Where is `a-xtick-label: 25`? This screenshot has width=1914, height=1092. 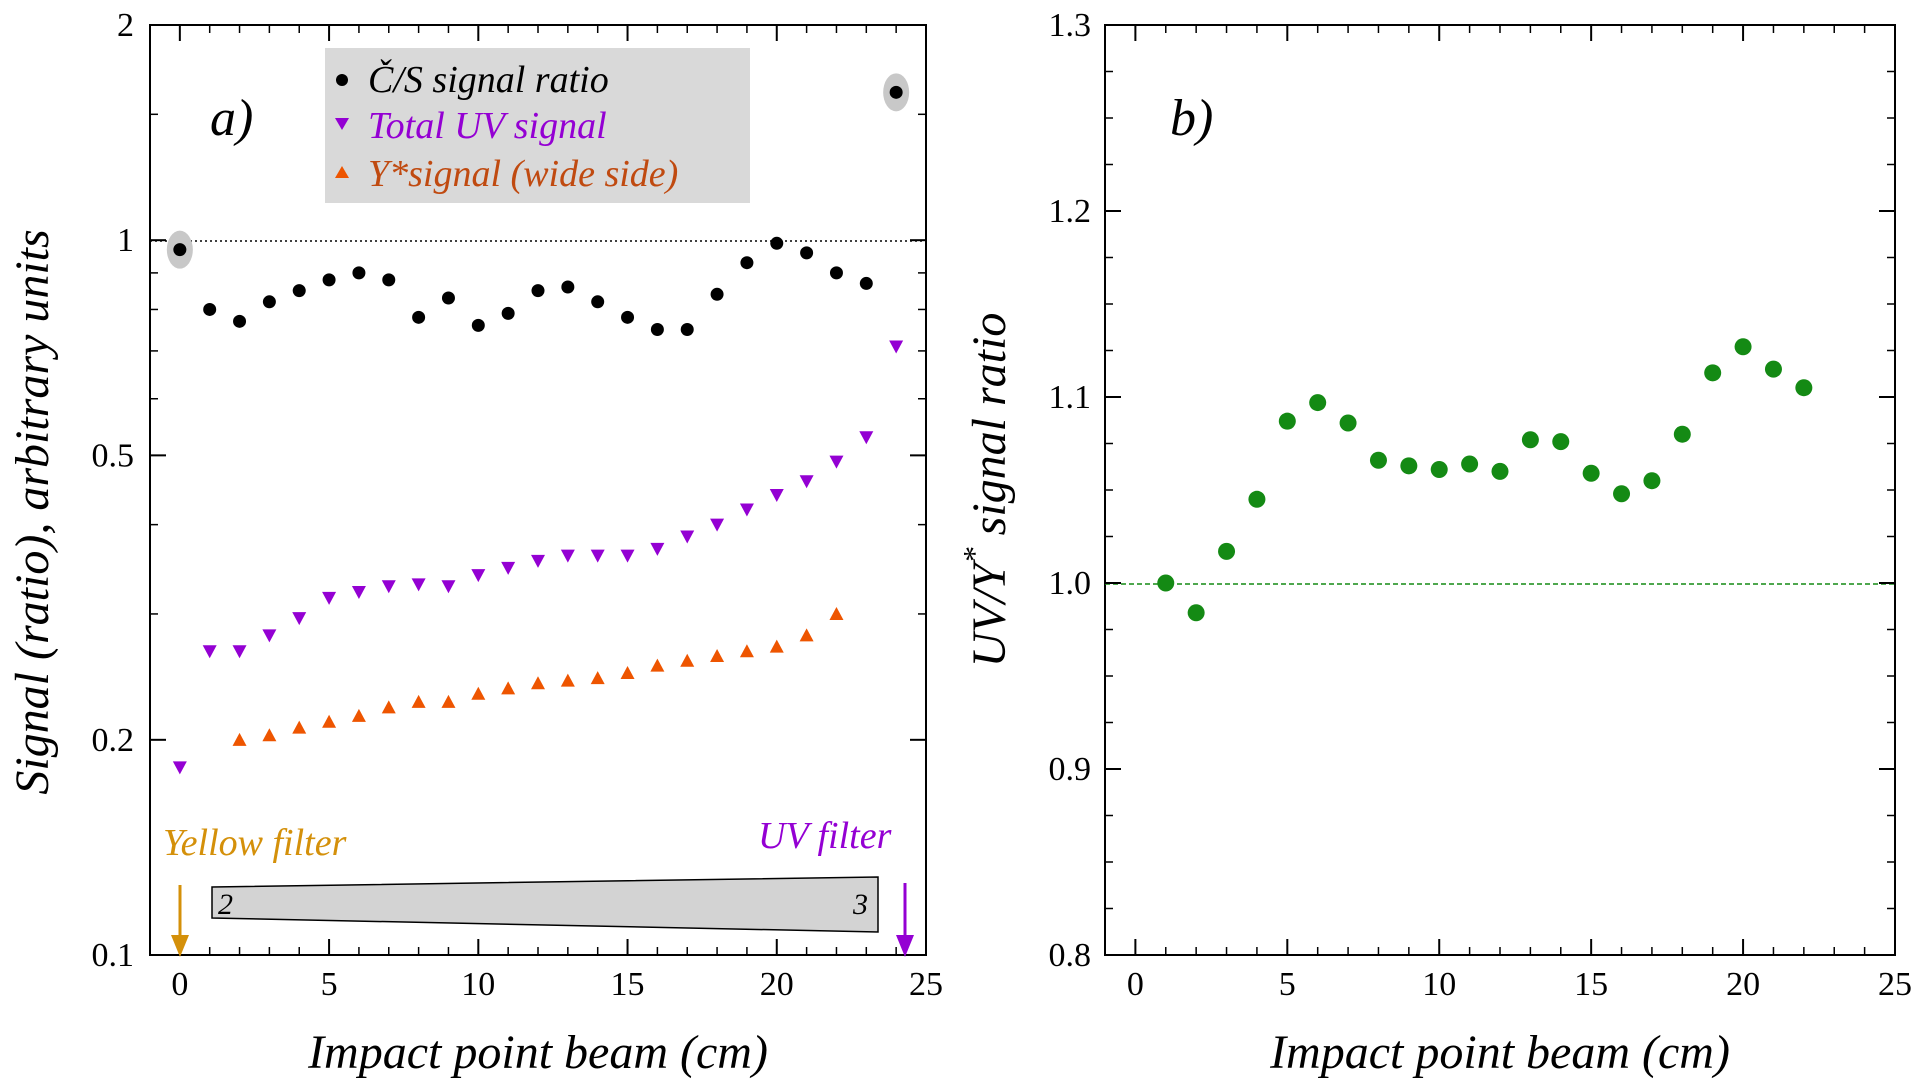
a-xtick-label: 25 is located at coordinates (926, 984).